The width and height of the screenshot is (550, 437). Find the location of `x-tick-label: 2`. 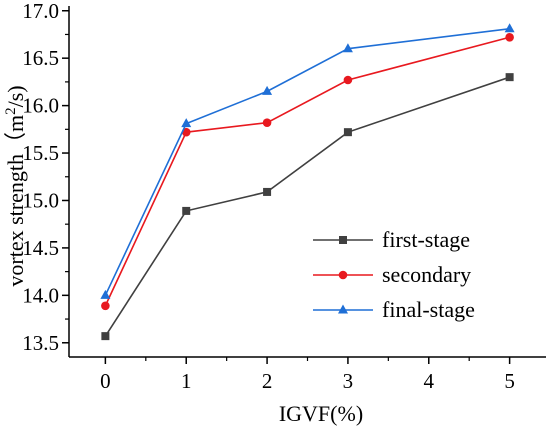

x-tick-label: 2 is located at coordinates (267, 381).